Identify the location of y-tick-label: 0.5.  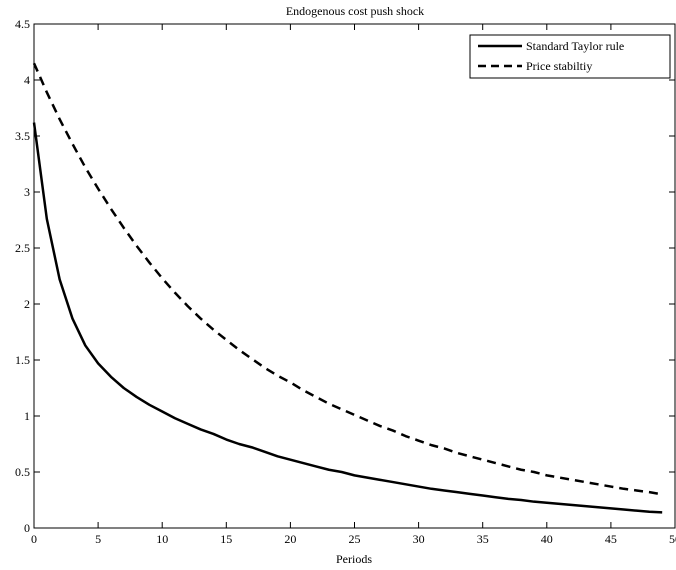
(22, 472).